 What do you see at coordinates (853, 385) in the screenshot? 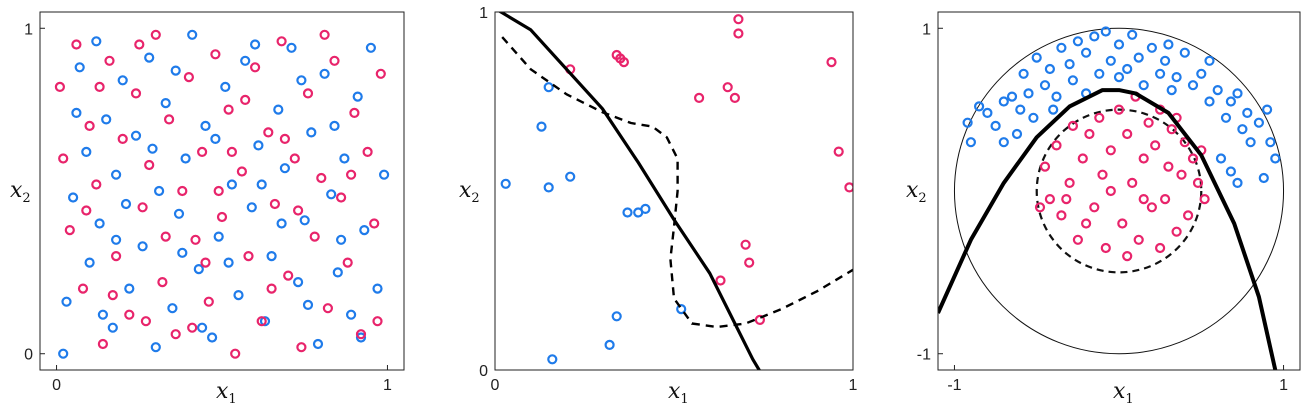
I see `x-tick-label: 1` at bounding box center [853, 385].